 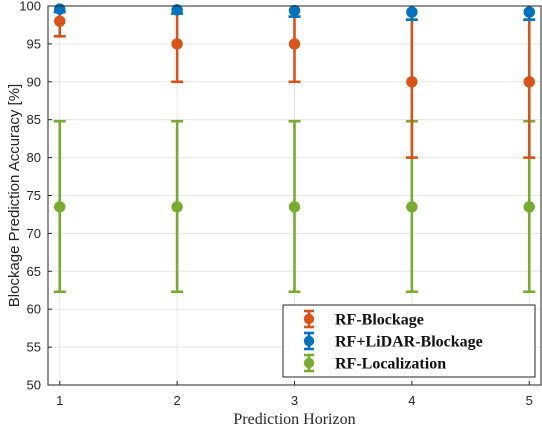 I want to click on y-tick-label: 75, so click(x=34, y=195).